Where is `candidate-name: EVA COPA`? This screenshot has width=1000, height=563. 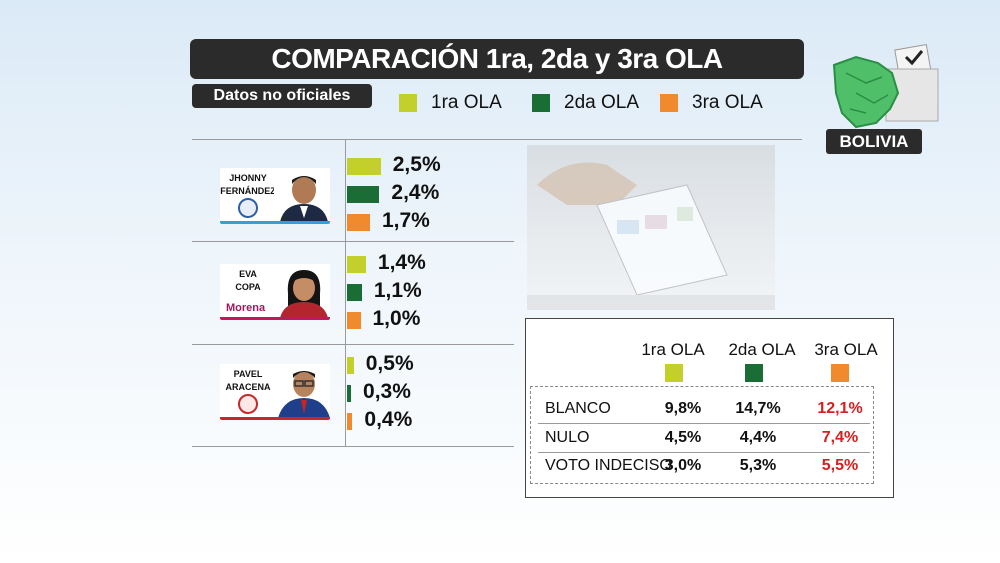
candidate-name: EVA COPA is located at coordinates (248, 280).